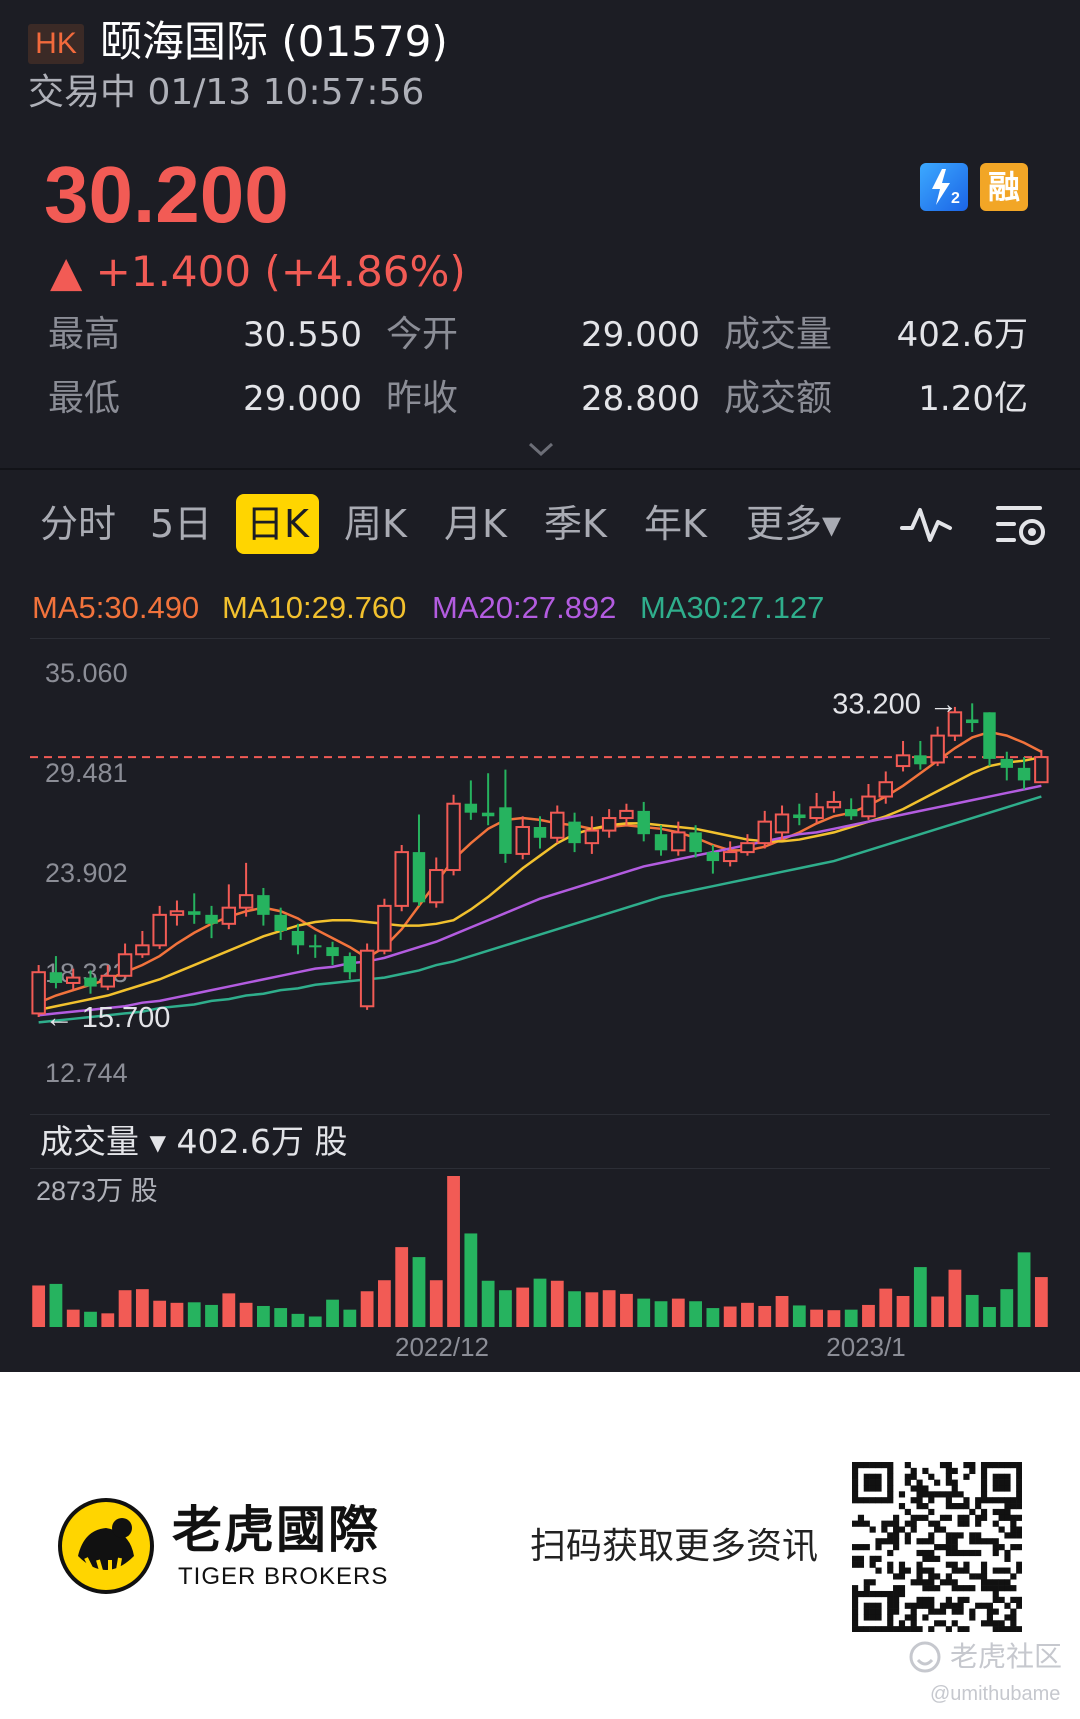  I want to click on tab-weekly-k: 周K, so click(375, 524).